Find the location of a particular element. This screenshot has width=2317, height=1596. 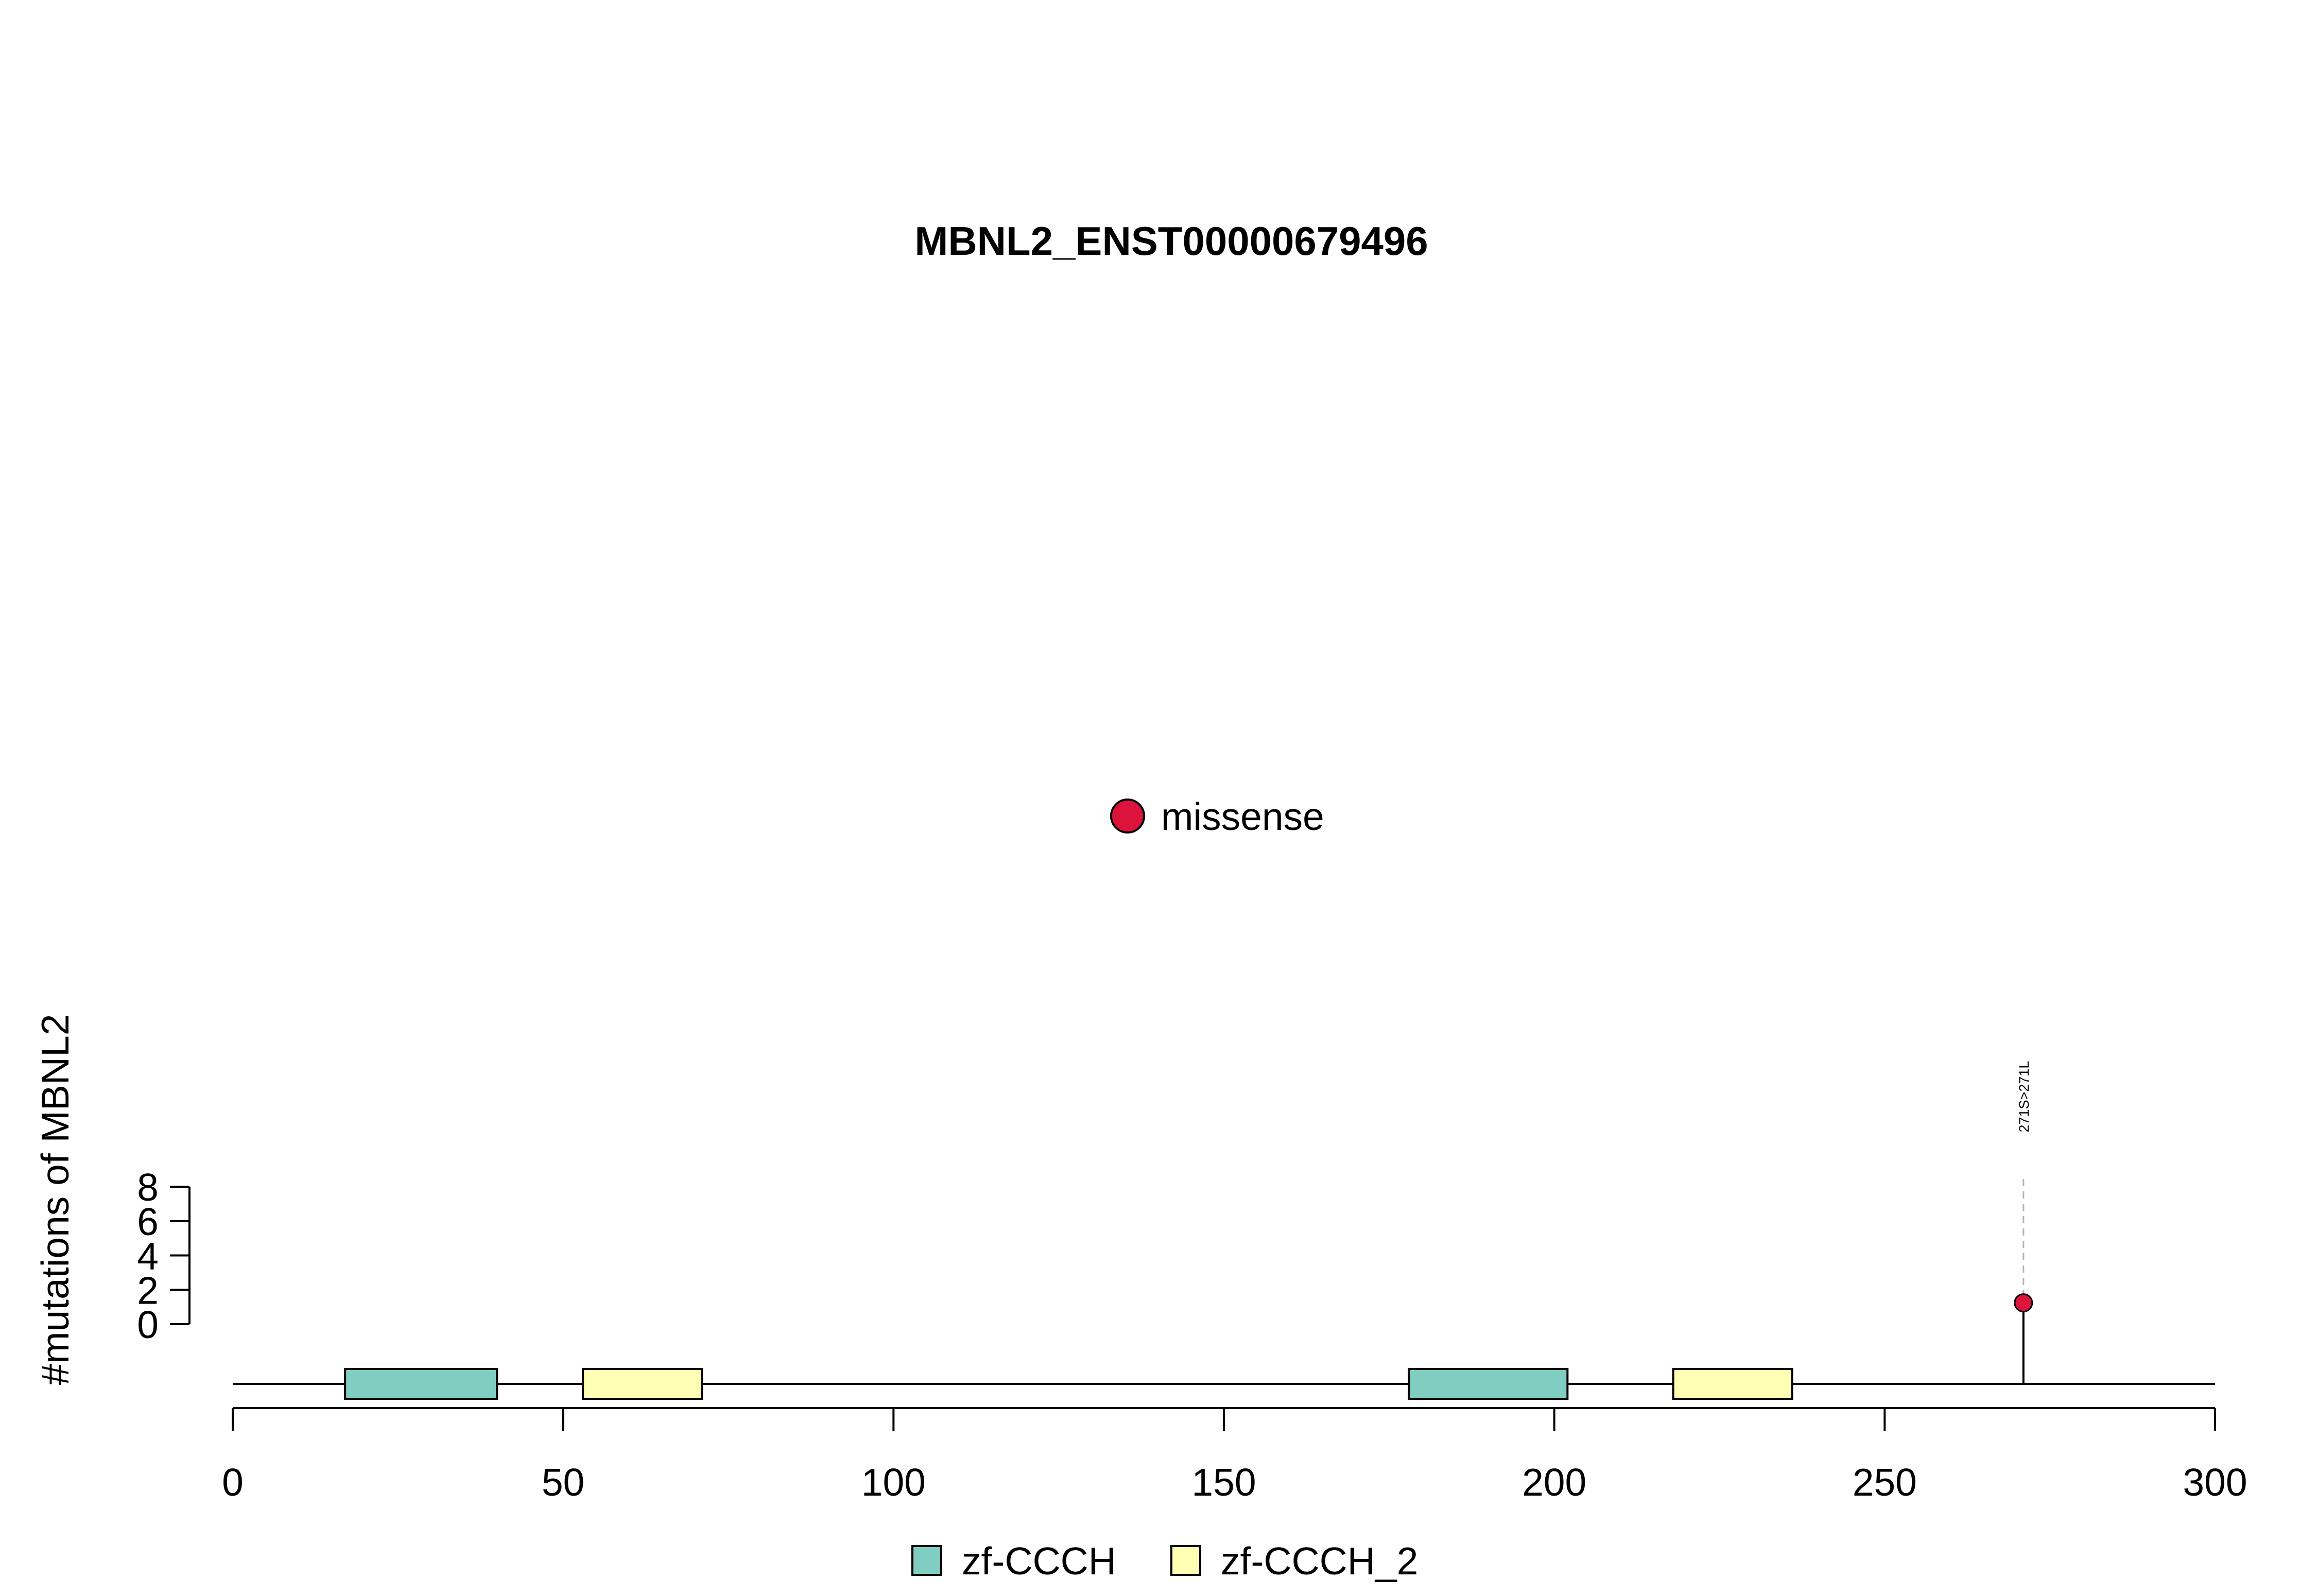

domain-track is located at coordinates (1068, 1384).